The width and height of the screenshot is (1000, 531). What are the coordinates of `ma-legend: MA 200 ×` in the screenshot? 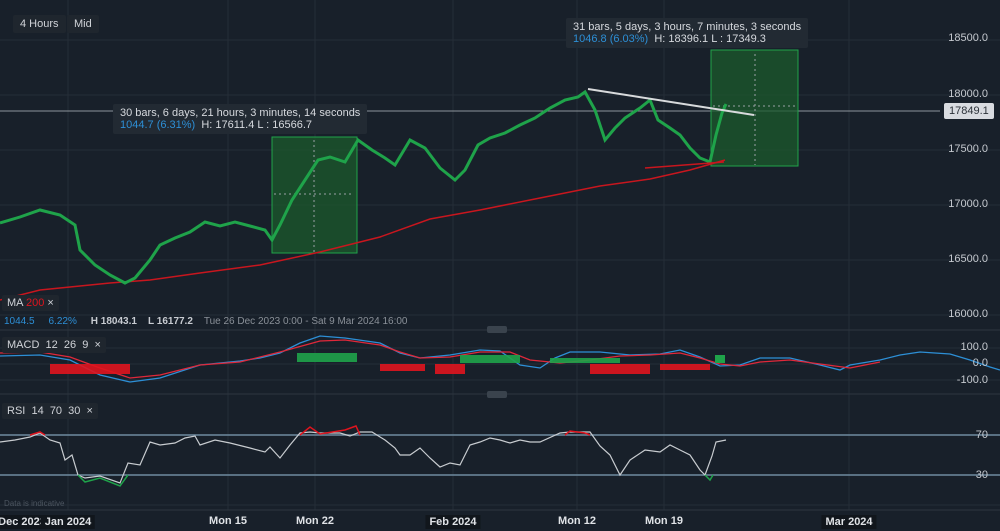 It's located at (30, 303).